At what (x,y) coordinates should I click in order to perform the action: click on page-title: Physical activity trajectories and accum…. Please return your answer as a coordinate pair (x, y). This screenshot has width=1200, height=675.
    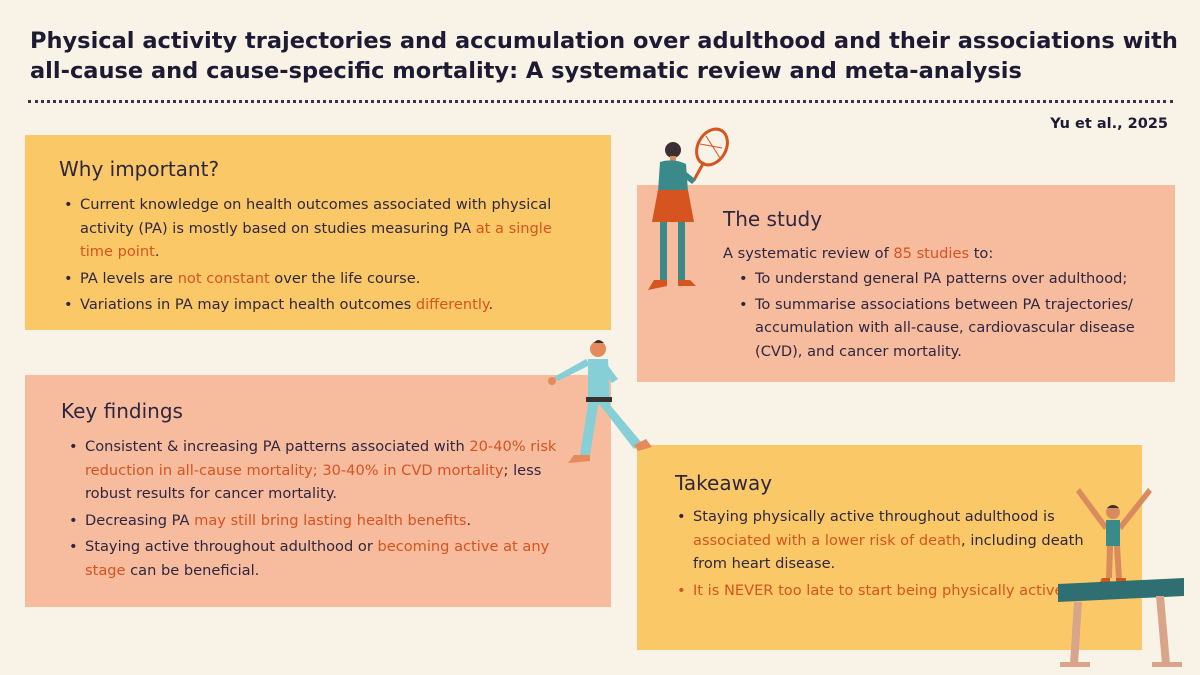
    Looking at the image, I should click on (605, 56).